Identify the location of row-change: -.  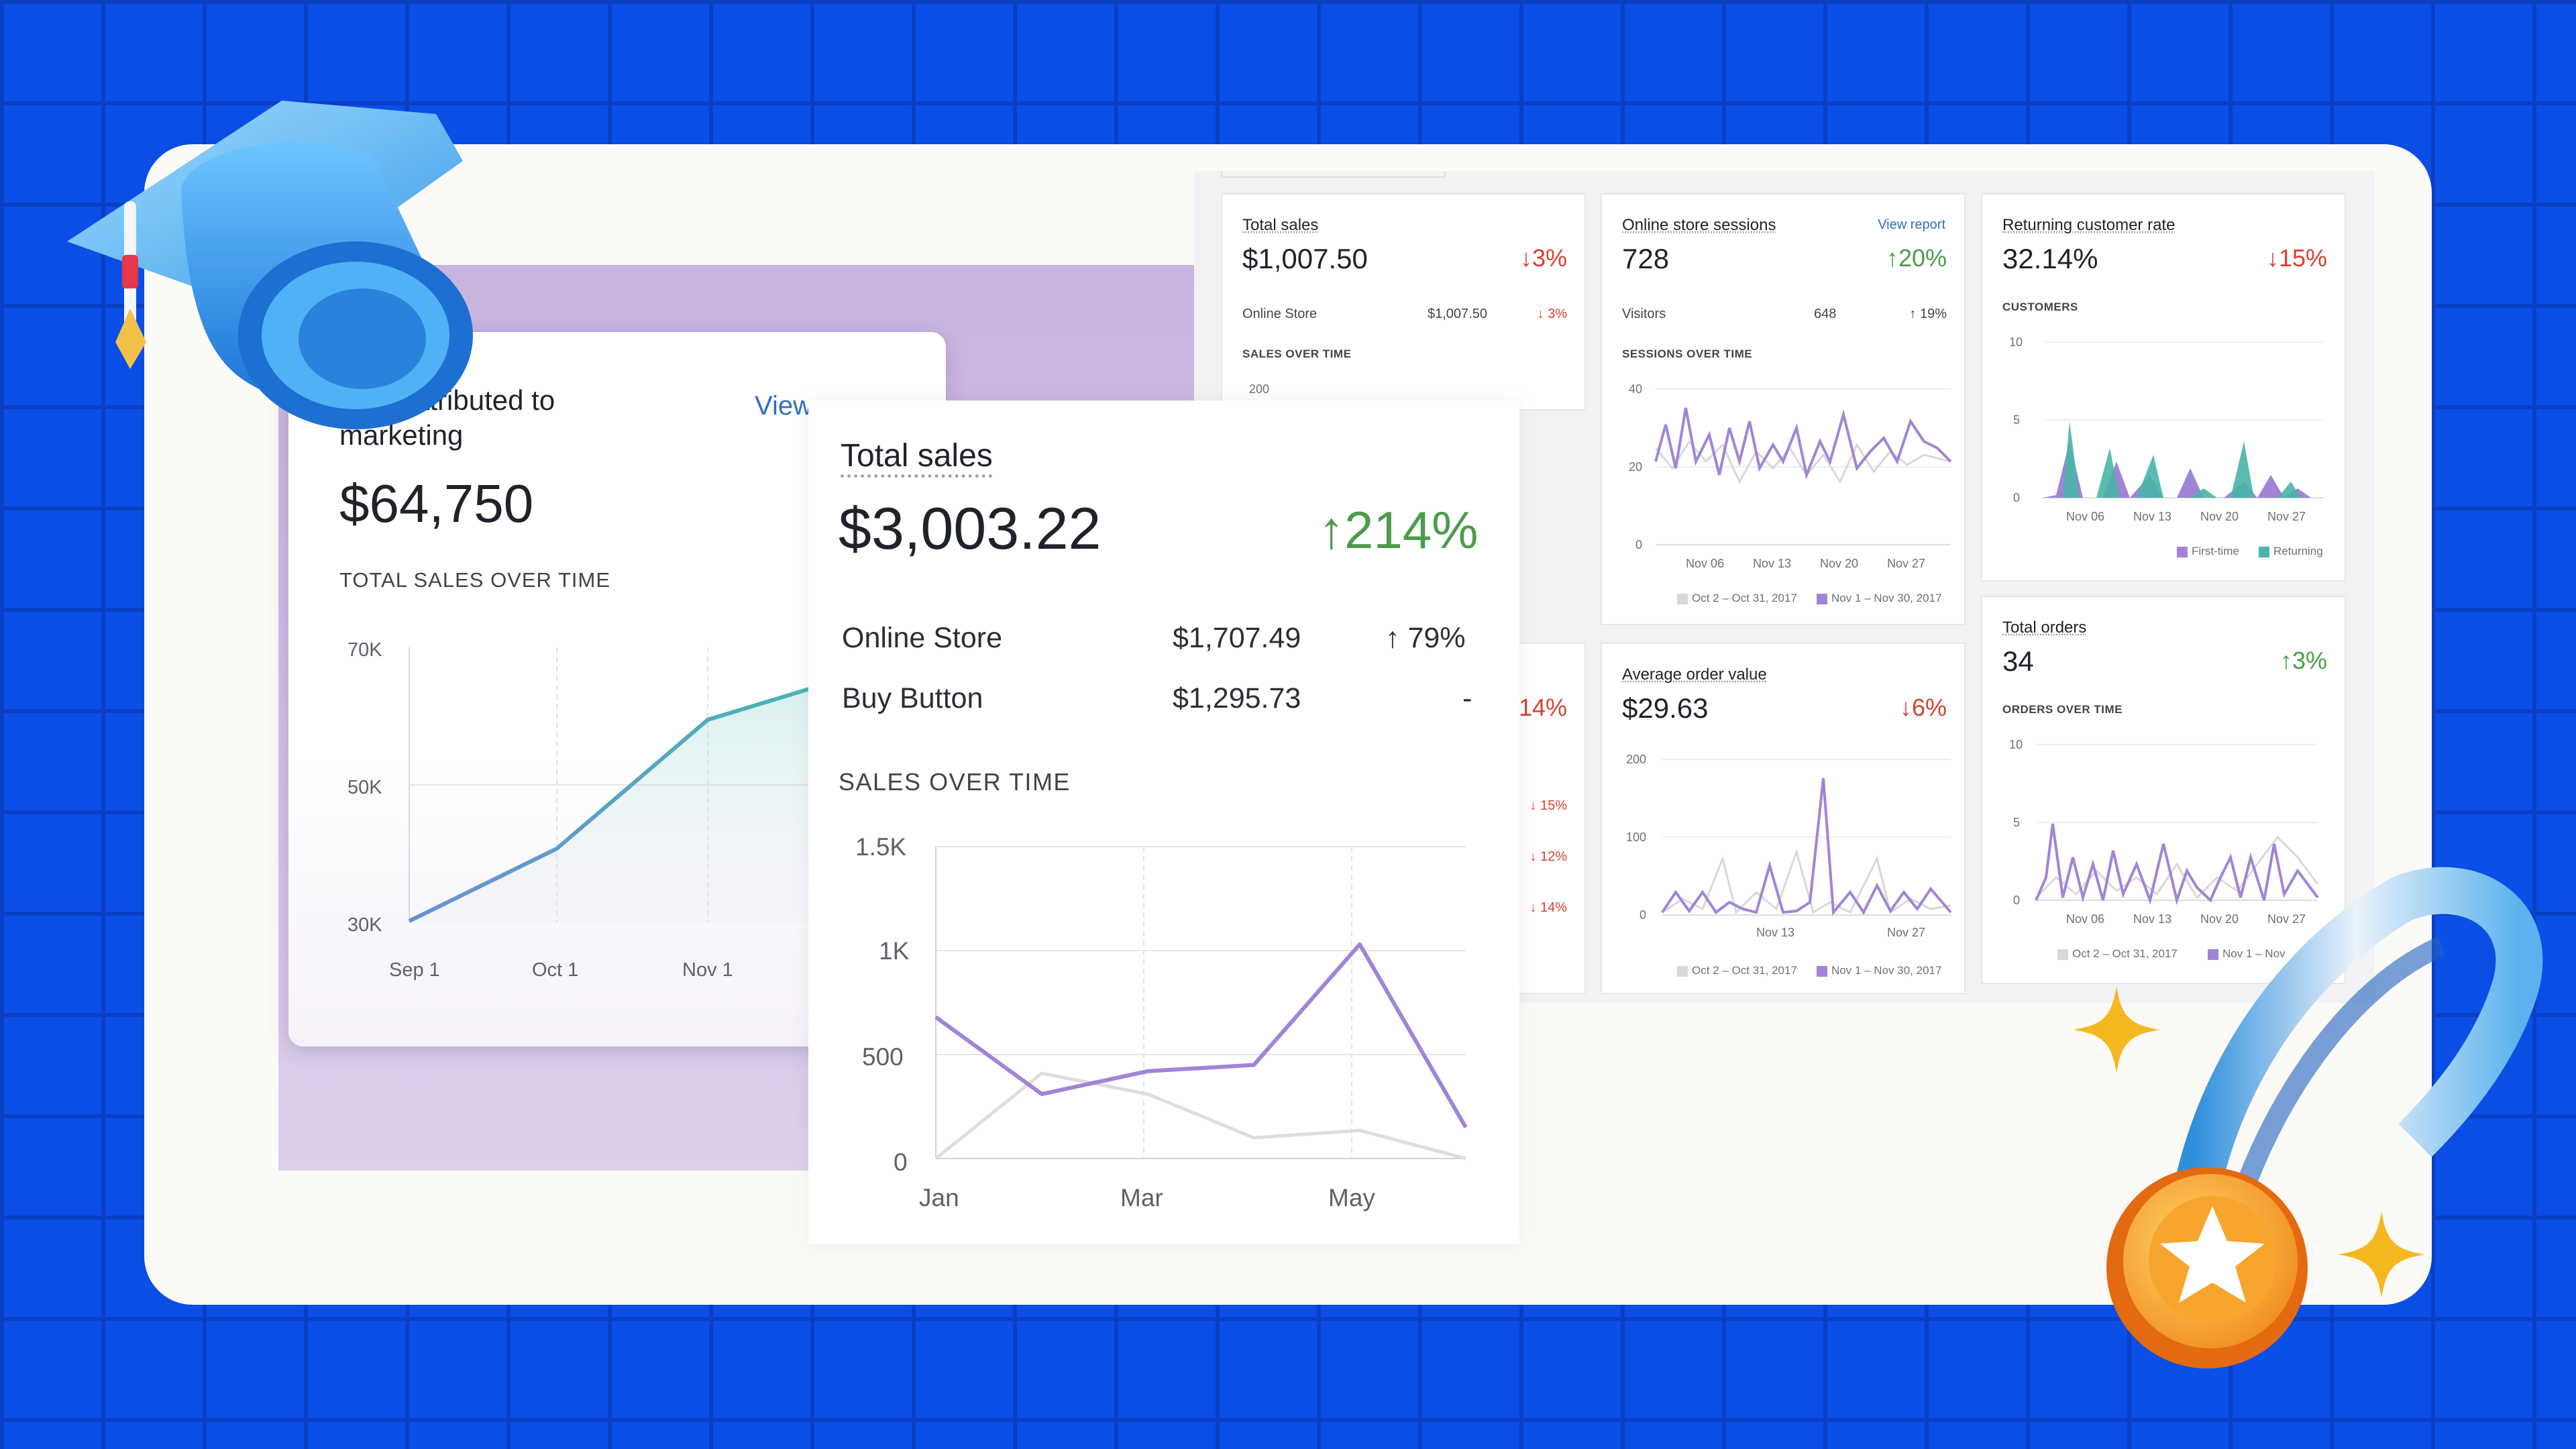
(1467, 698).